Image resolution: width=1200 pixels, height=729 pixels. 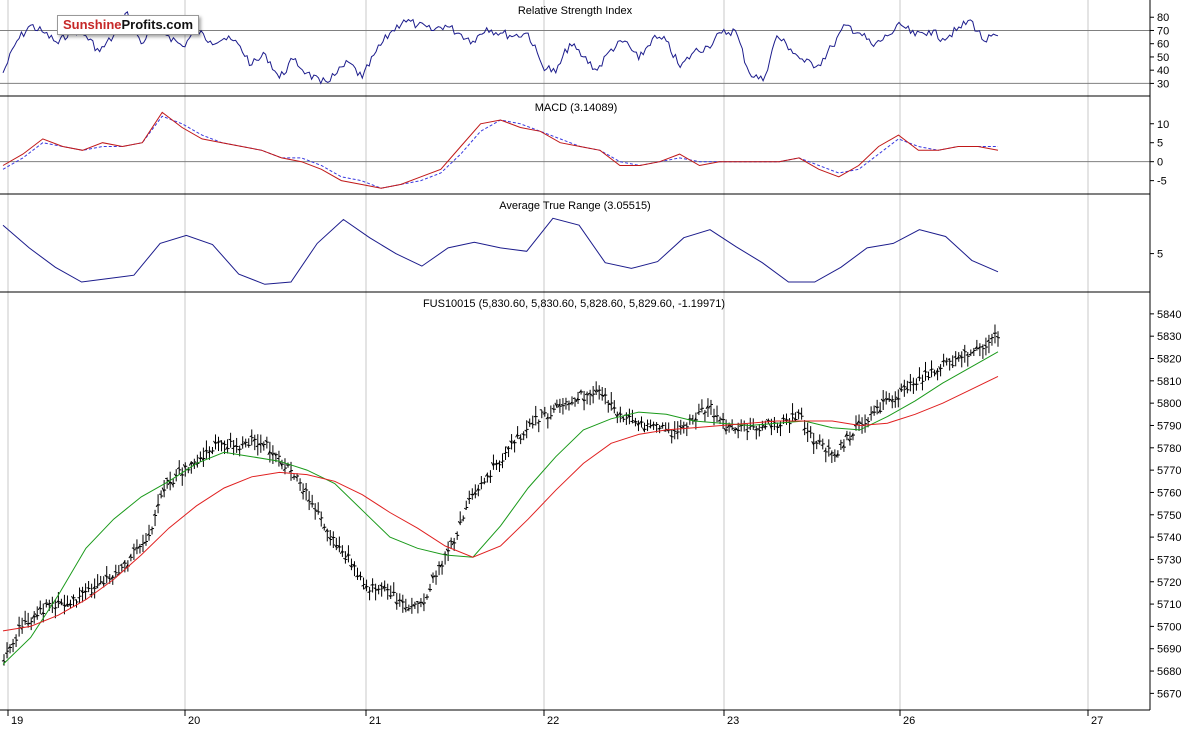 I want to click on pane-2: 10 5 0 -5 MACD (3.14089), so click(x=584, y=145).